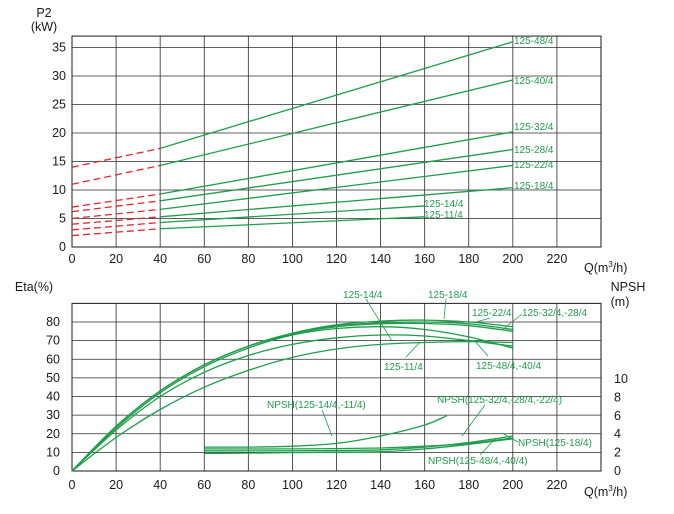 The image size is (674, 514). What do you see at coordinates (473, 420) in the screenshot?
I see `leader-n32` at bounding box center [473, 420].